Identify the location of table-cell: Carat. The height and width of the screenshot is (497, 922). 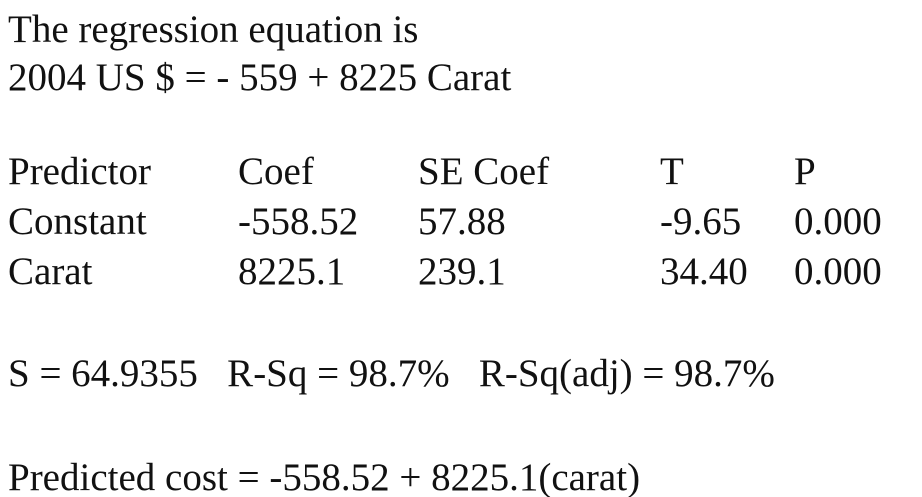
(50, 271).